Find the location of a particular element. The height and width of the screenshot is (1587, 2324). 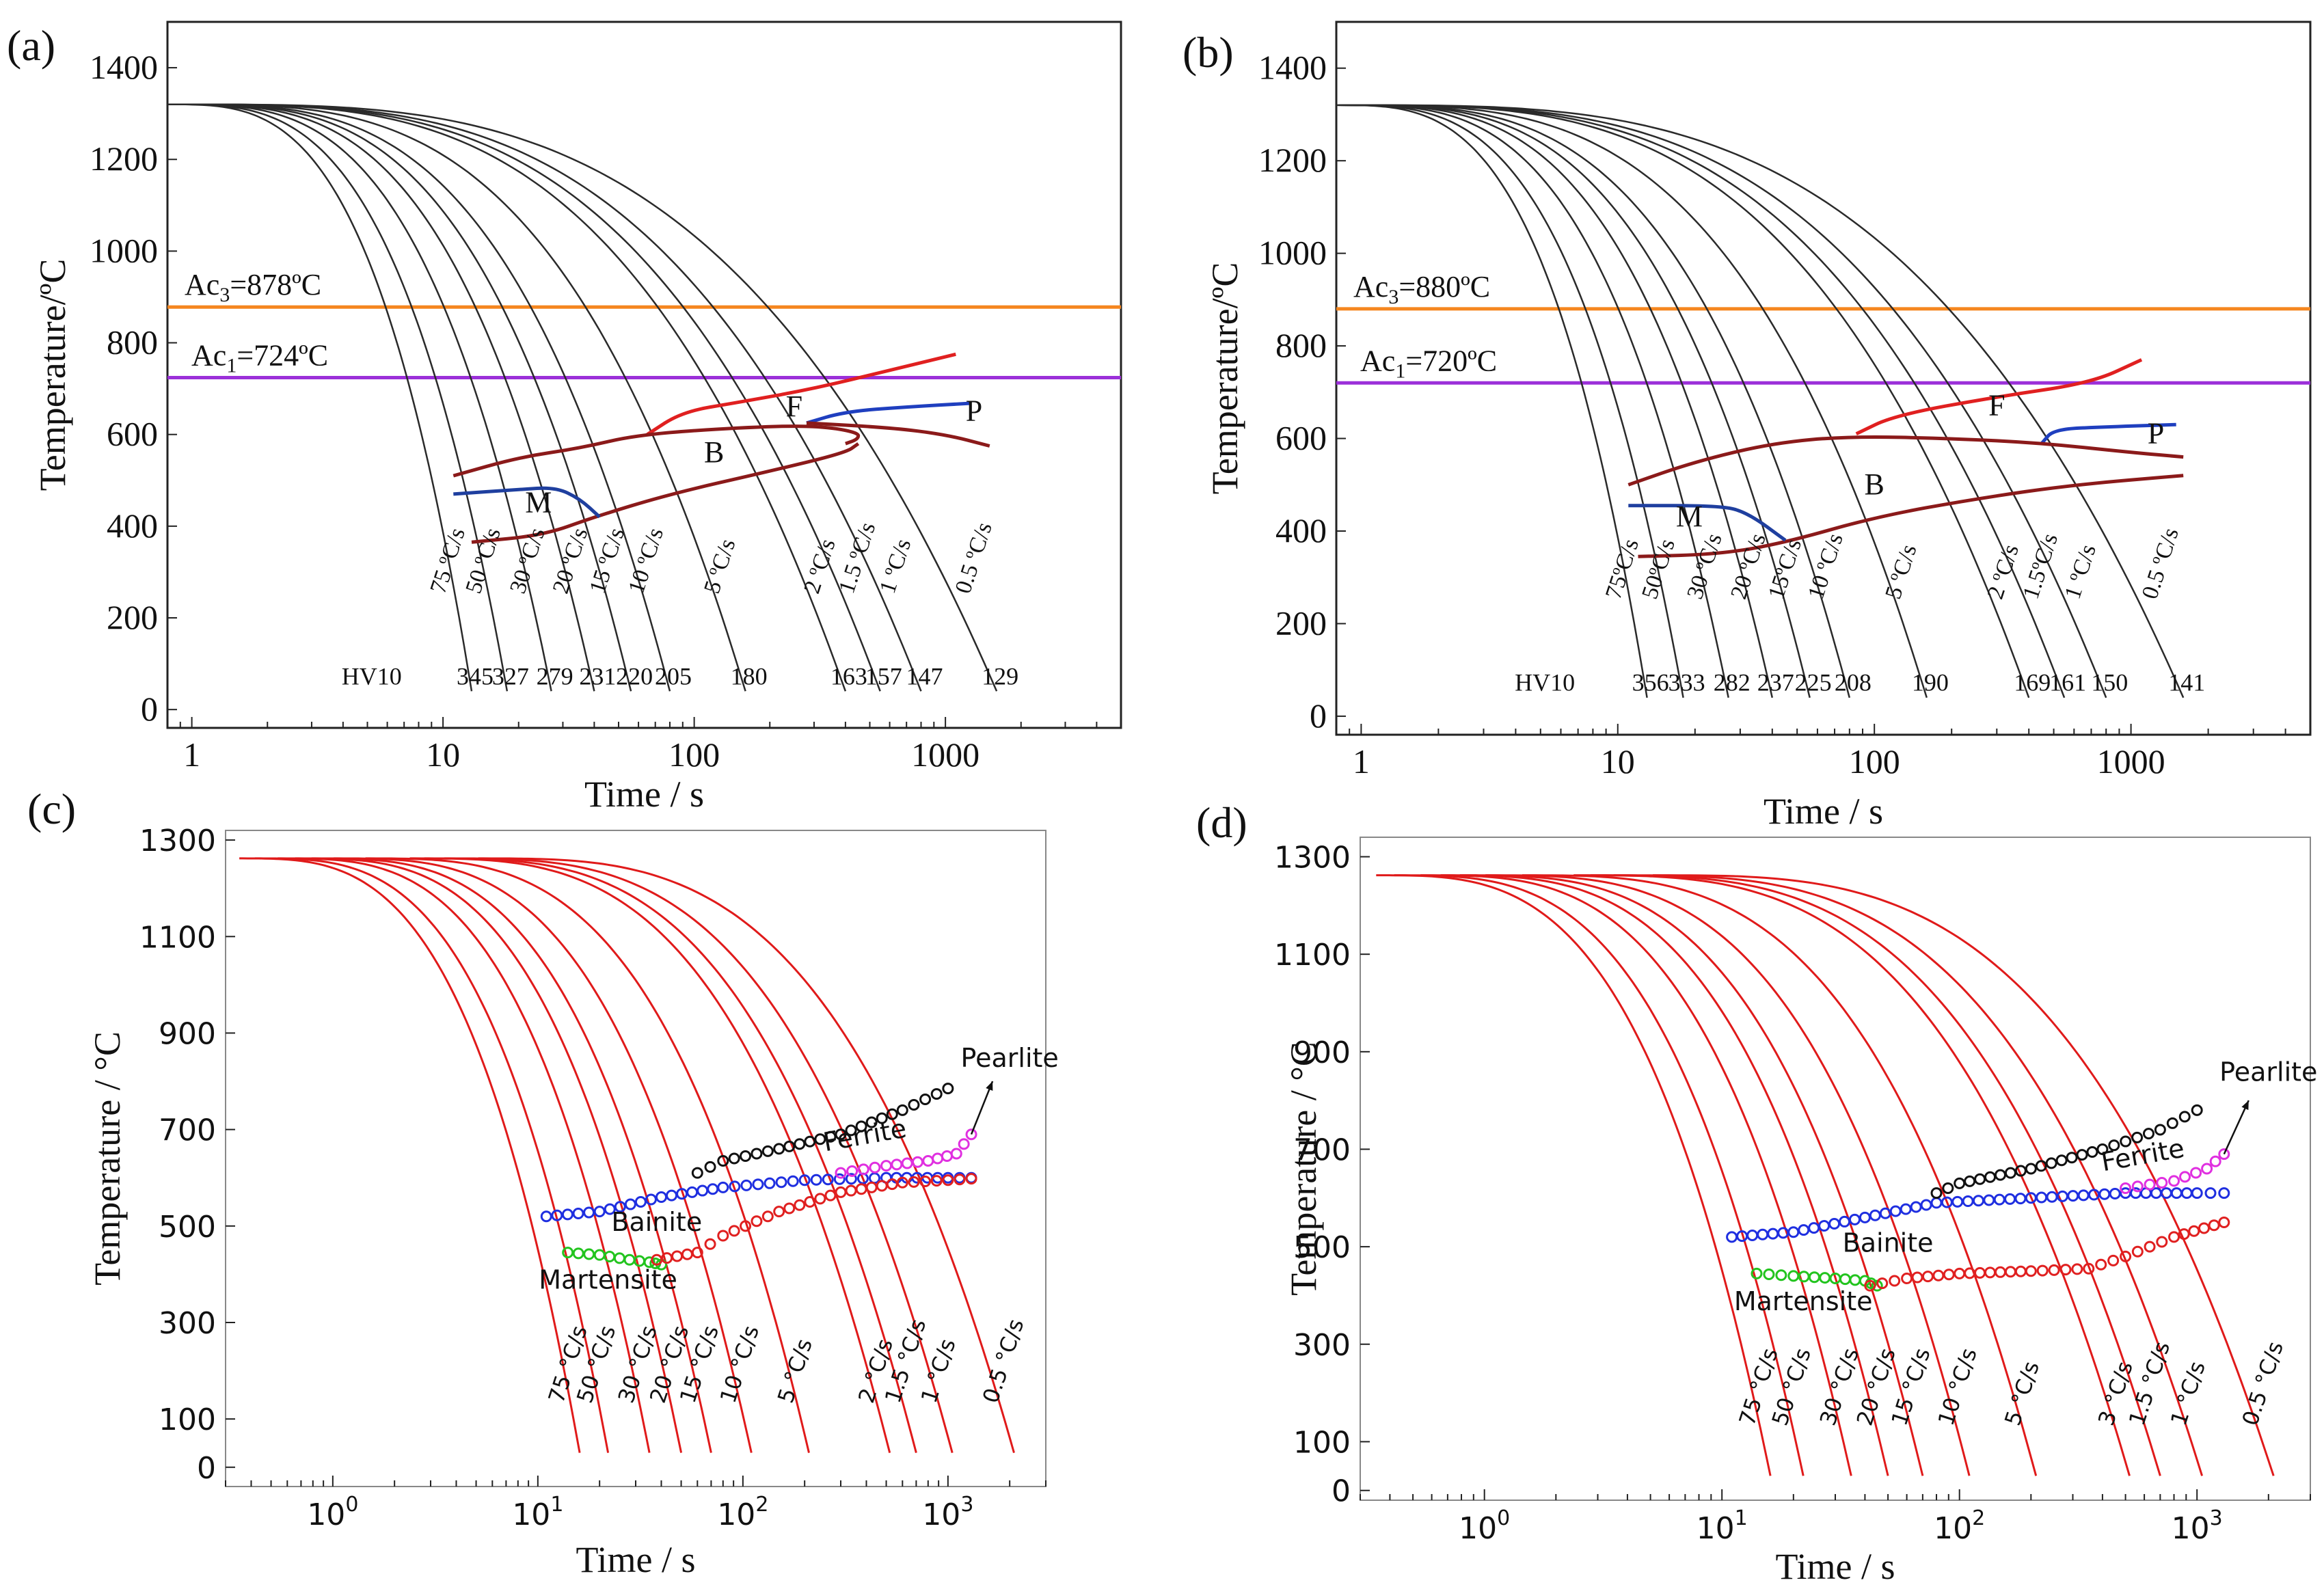

pearlite-arrow-head is located at coordinates (989, 1086).